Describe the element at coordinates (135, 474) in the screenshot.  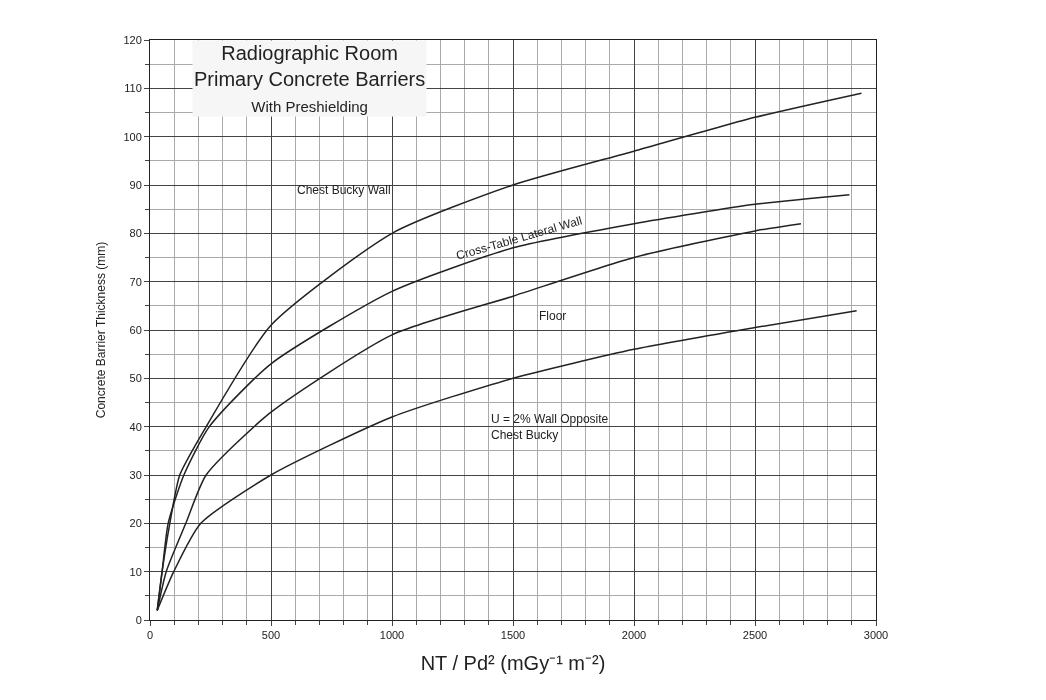
I see `y-tick-label: 30` at that location.